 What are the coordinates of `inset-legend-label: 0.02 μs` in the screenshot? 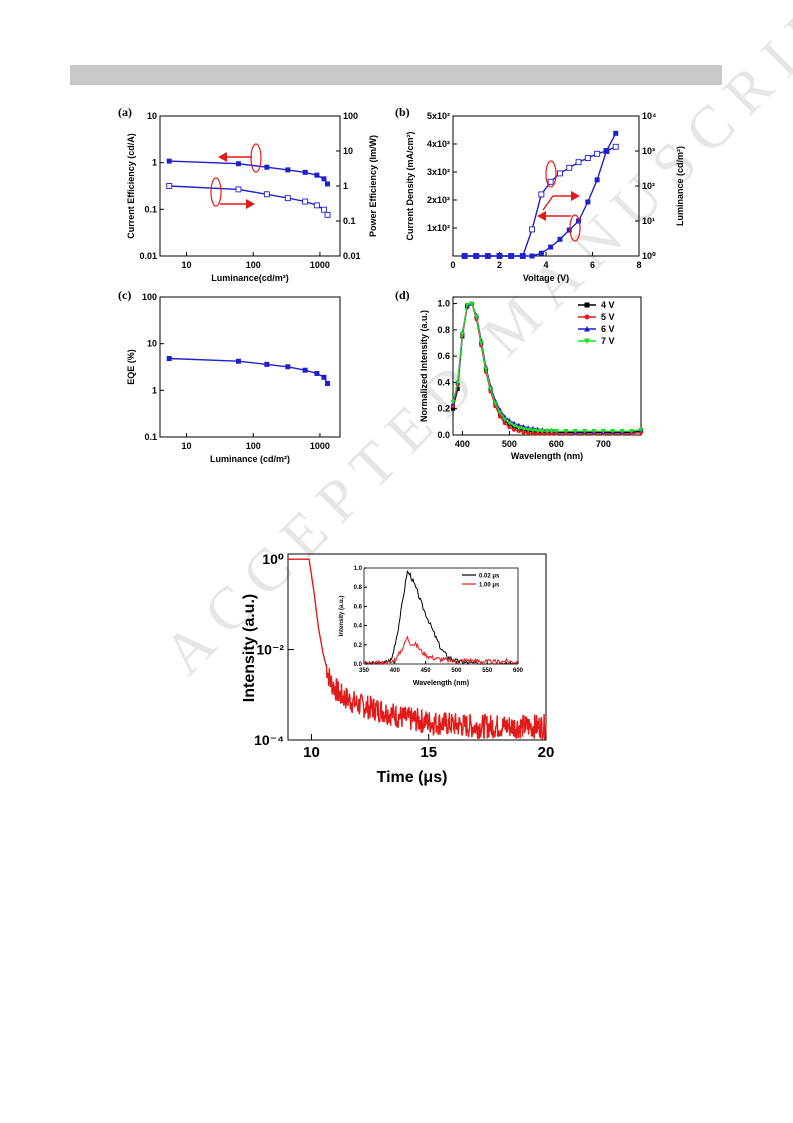 It's located at (489, 577).